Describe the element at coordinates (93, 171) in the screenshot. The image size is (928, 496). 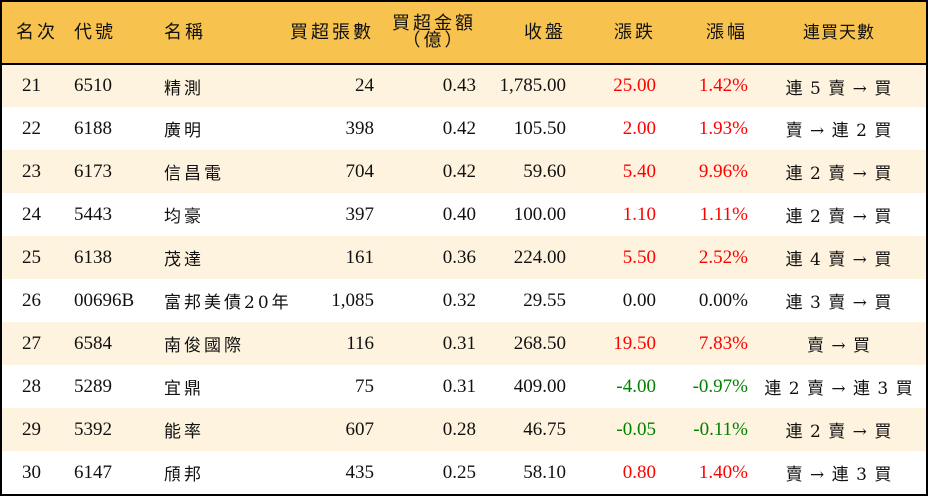
I see `cell-code: 6173` at that location.